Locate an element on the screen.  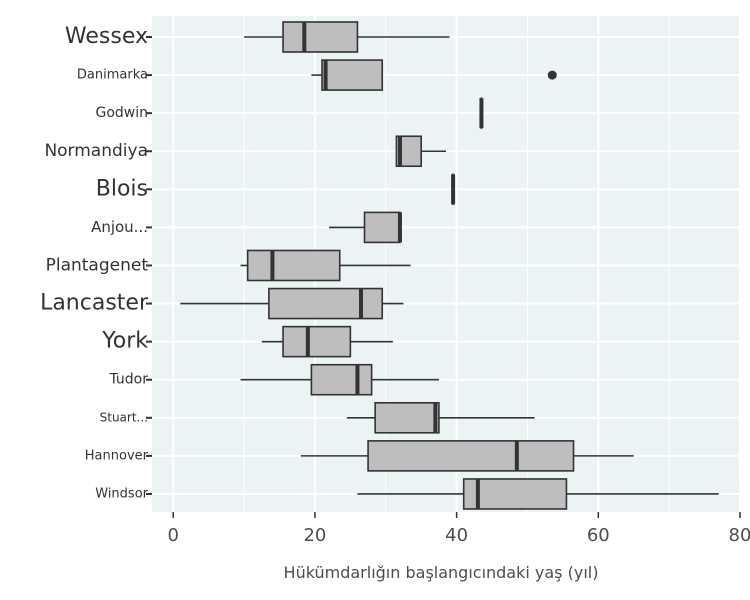
x-tick-label: 80 is located at coordinates (739, 535).